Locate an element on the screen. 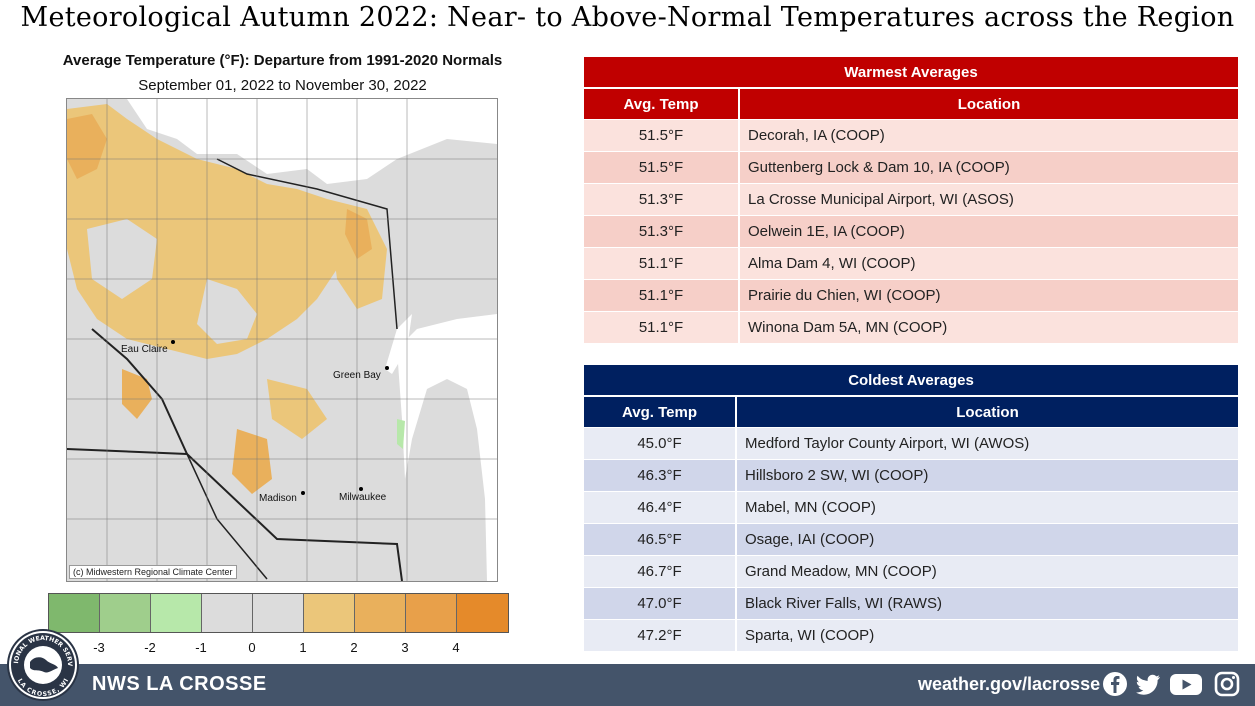  instagram-icon is located at coordinates (1227, 684).